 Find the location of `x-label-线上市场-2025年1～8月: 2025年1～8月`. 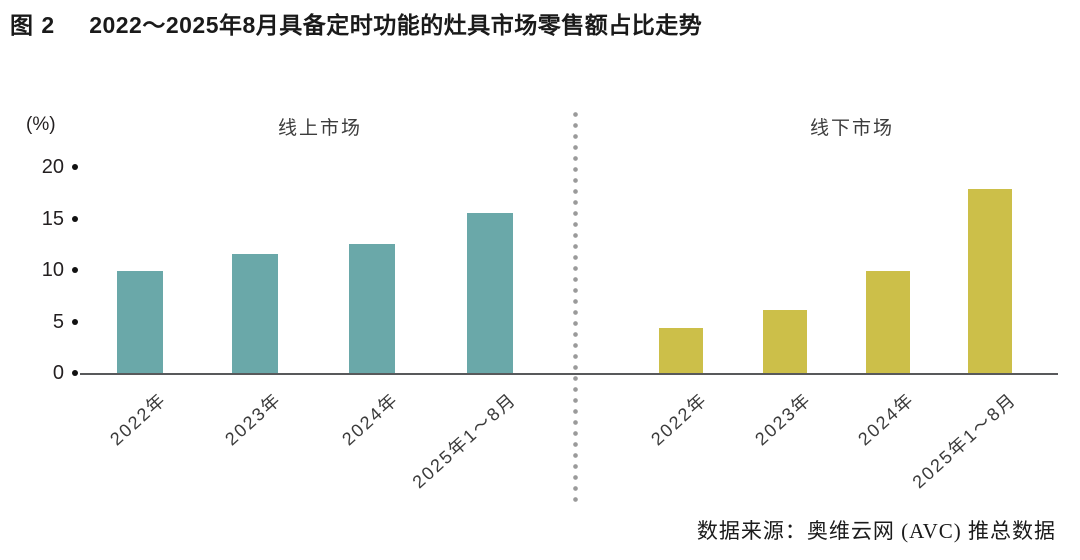

x-label-线上市场-2025年1～8月: 2025年1～8月 is located at coordinates (464, 440).